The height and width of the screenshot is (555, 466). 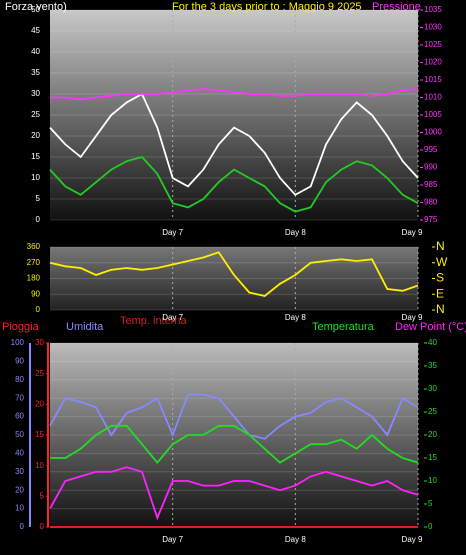 What do you see at coordinates (430, 327) in the screenshot?
I see `series-label: Dew Point (°C)` at bounding box center [430, 327].